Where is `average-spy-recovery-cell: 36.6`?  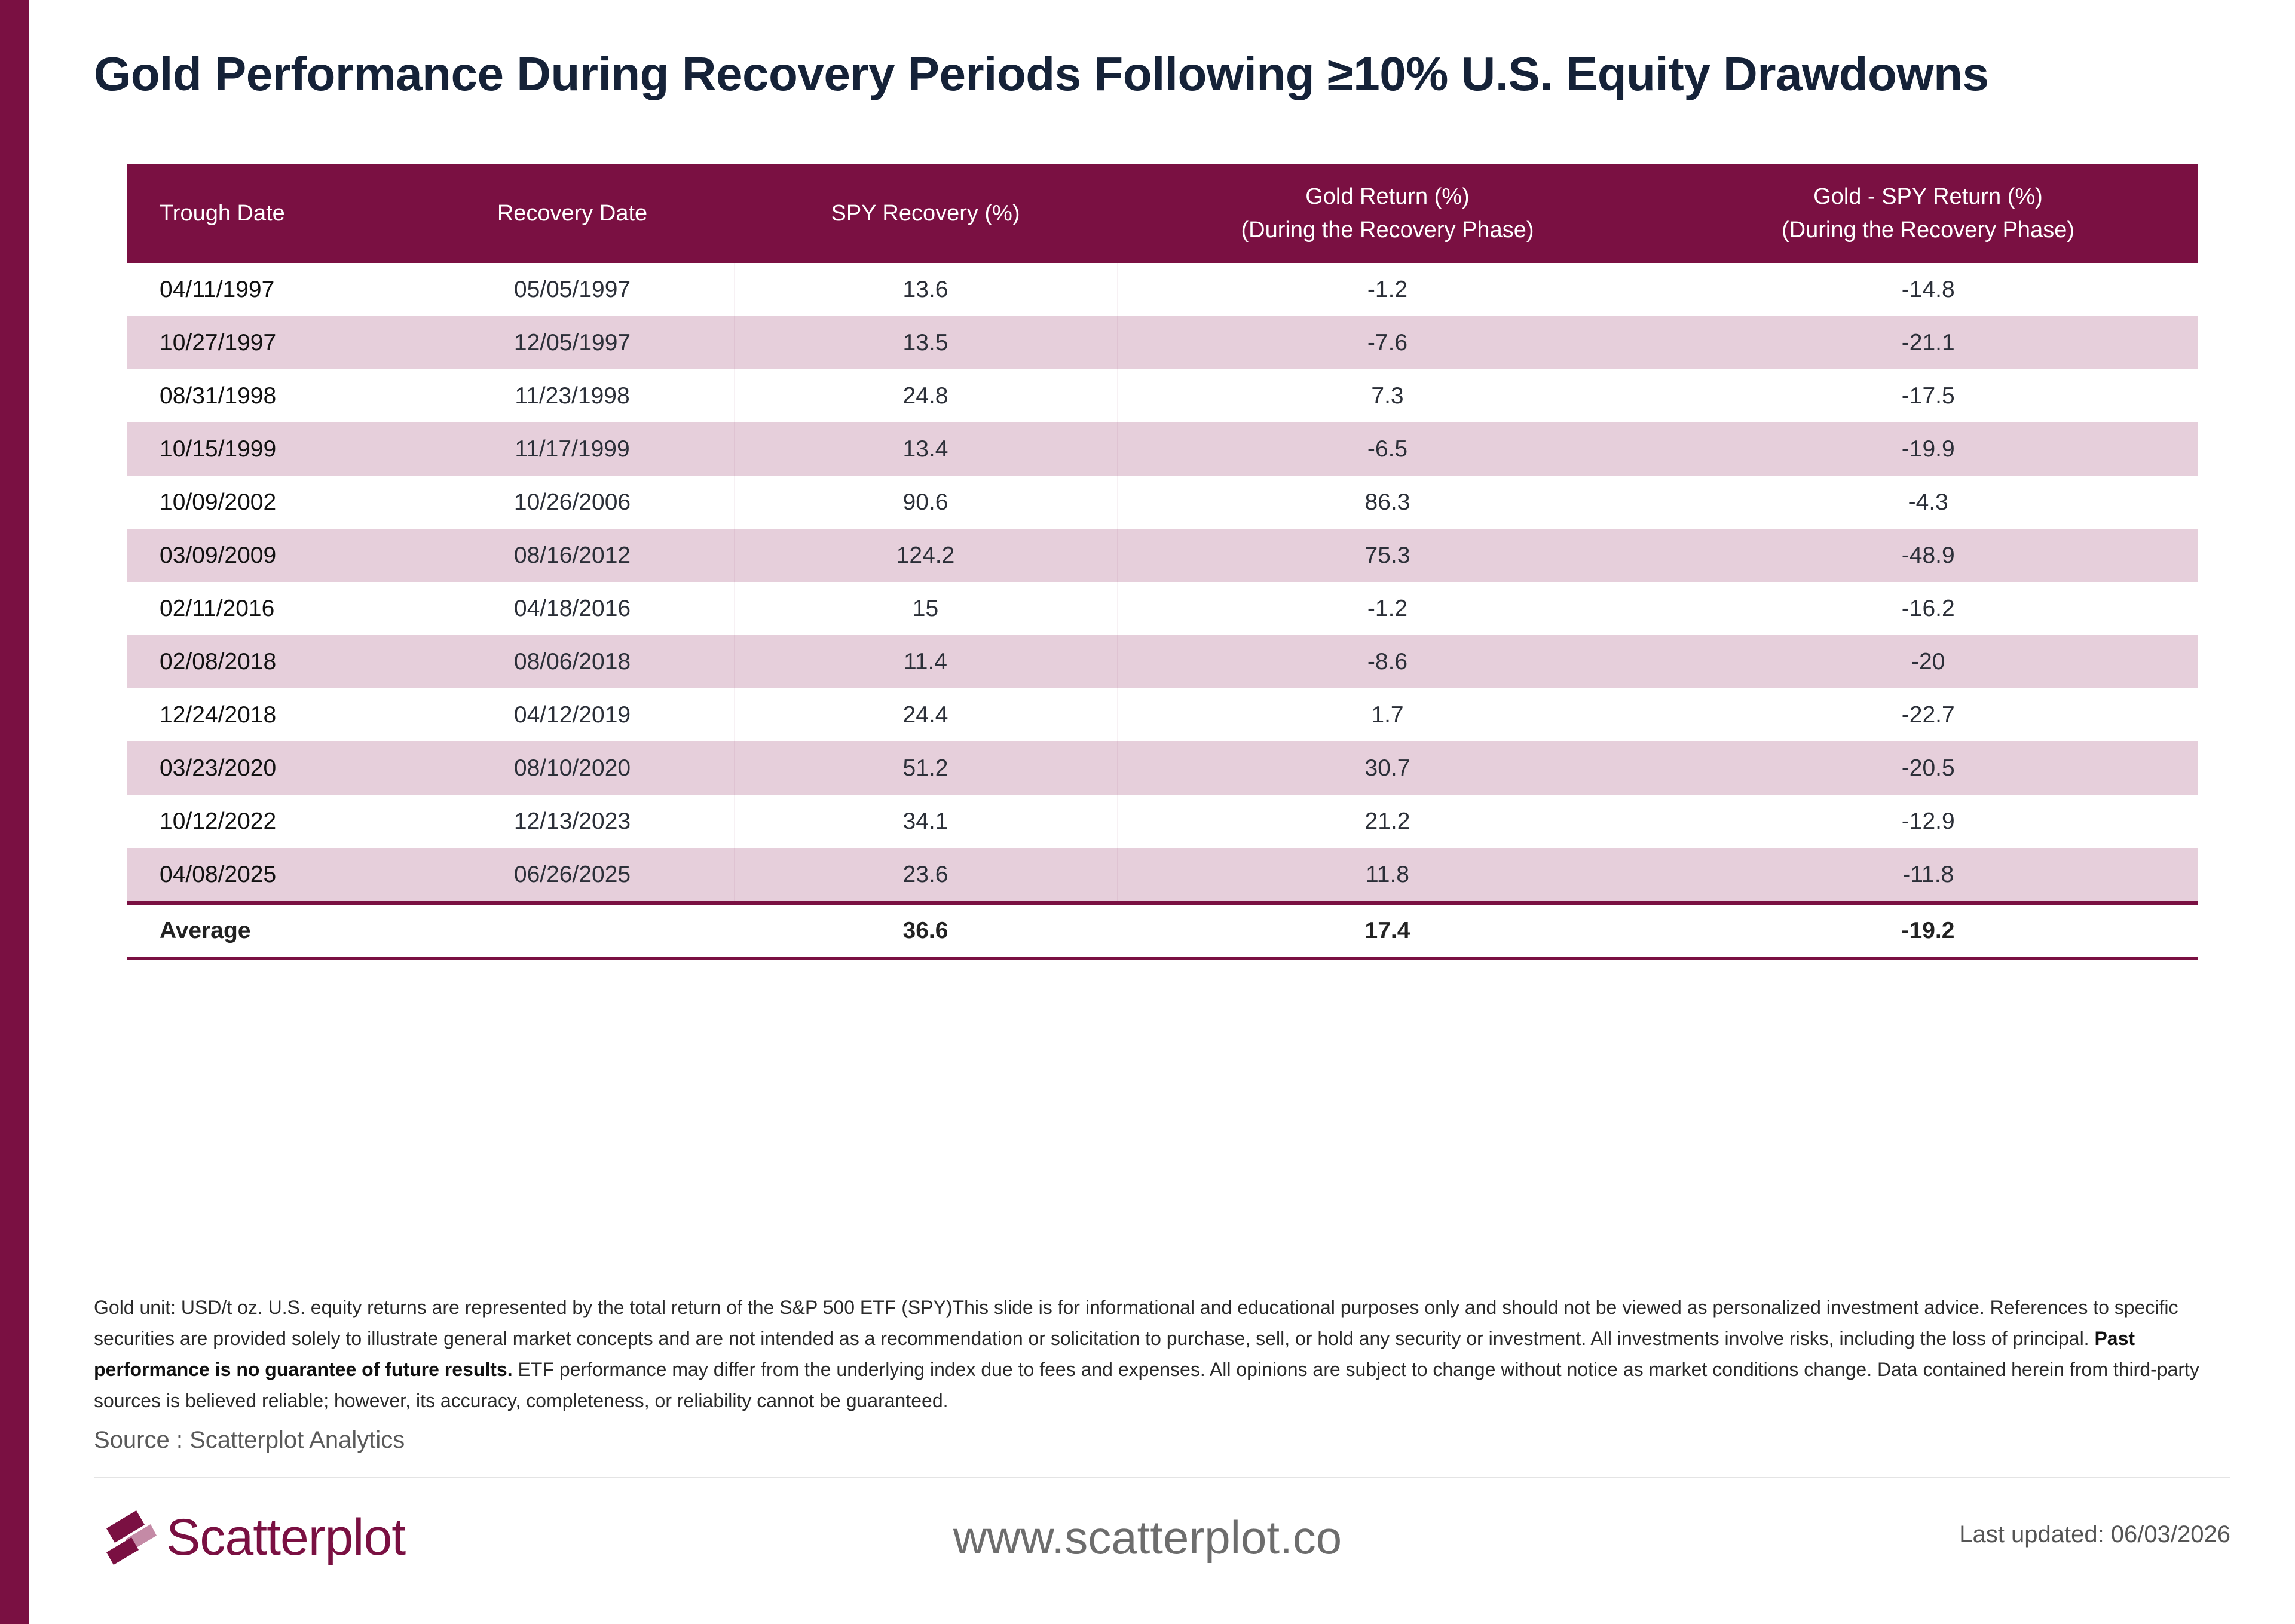
average-spy-recovery-cell: 36.6 is located at coordinates (925, 930).